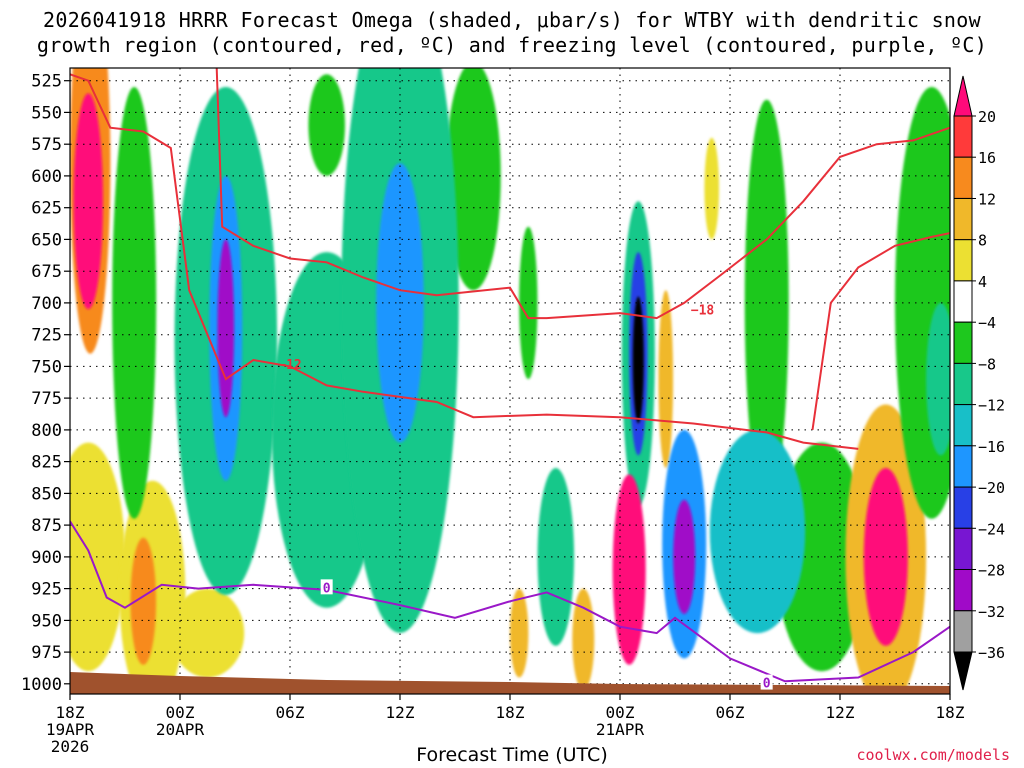 This screenshot has height=768, width=1024. What do you see at coordinates (982, 241) in the screenshot?
I see `colorbar-label: 8` at bounding box center [982, 241].